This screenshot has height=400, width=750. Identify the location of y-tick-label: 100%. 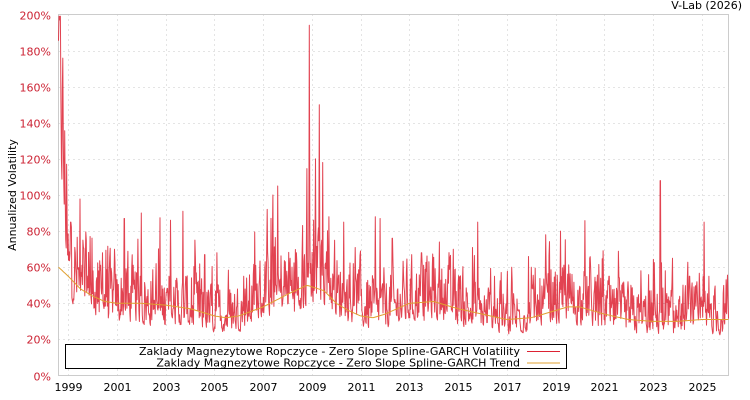
(35, 196).